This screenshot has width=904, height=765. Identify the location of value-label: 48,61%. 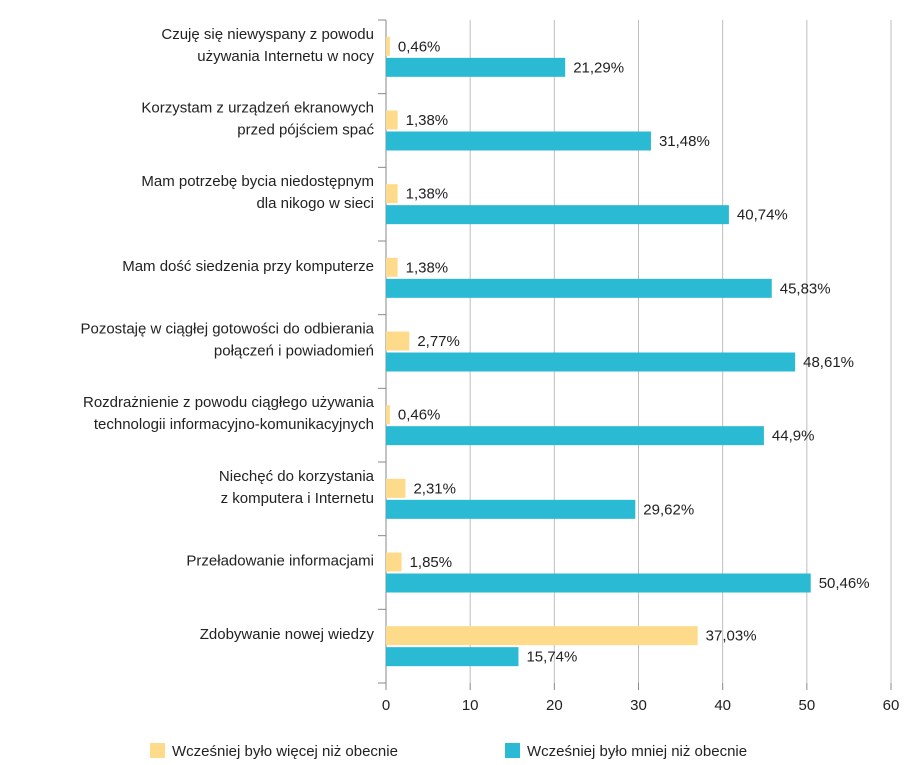
(828, 362).